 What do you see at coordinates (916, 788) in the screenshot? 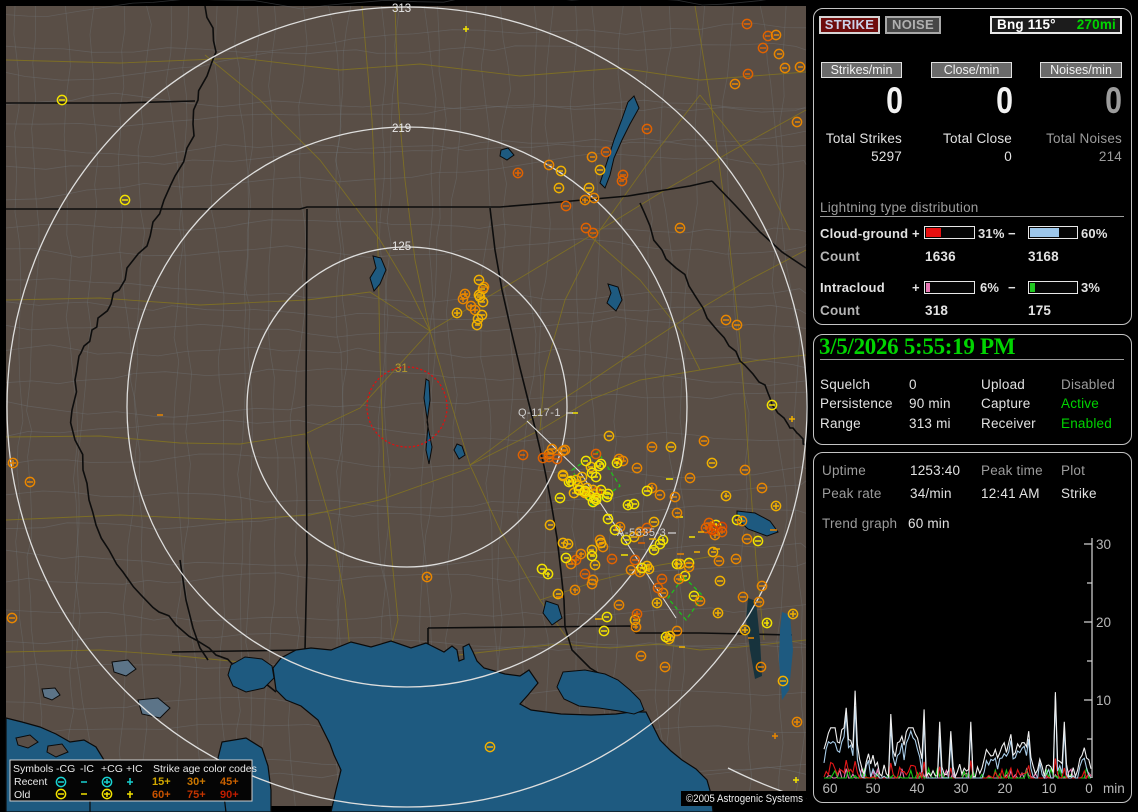
I see `svg-text: 40` at bounding box center [916, 788].